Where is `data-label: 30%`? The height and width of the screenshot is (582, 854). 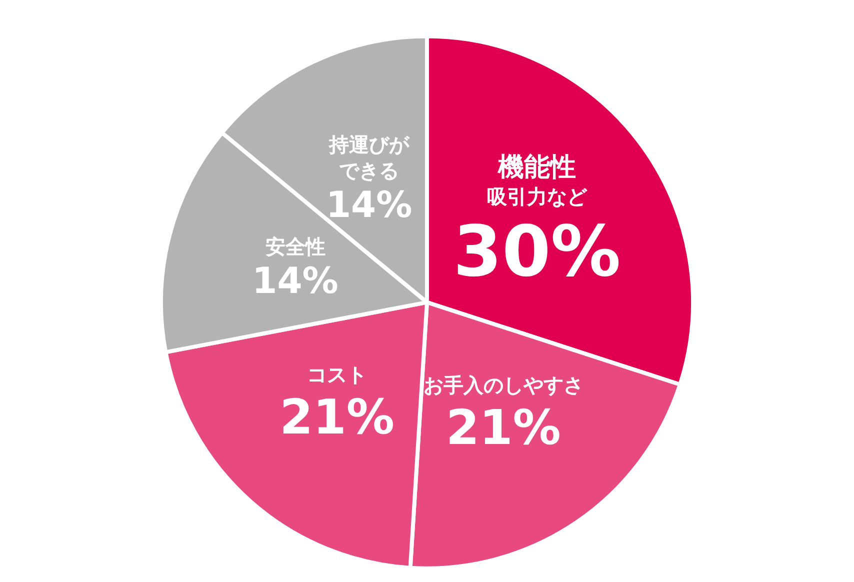
data-label: 30% is located at coordinates (537, 251).